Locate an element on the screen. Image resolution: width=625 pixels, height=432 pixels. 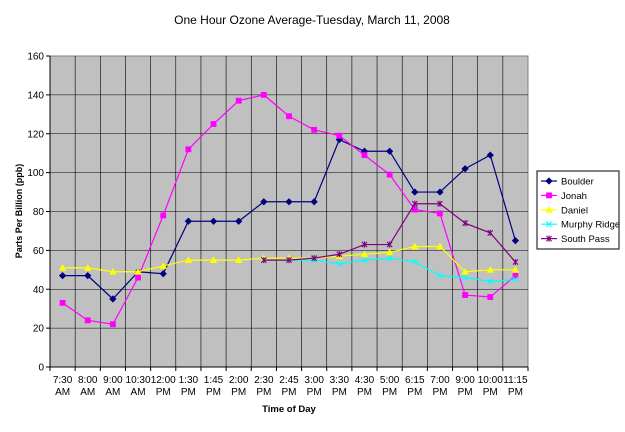
legend-label: Jonah is located at coordinates (574, 196).